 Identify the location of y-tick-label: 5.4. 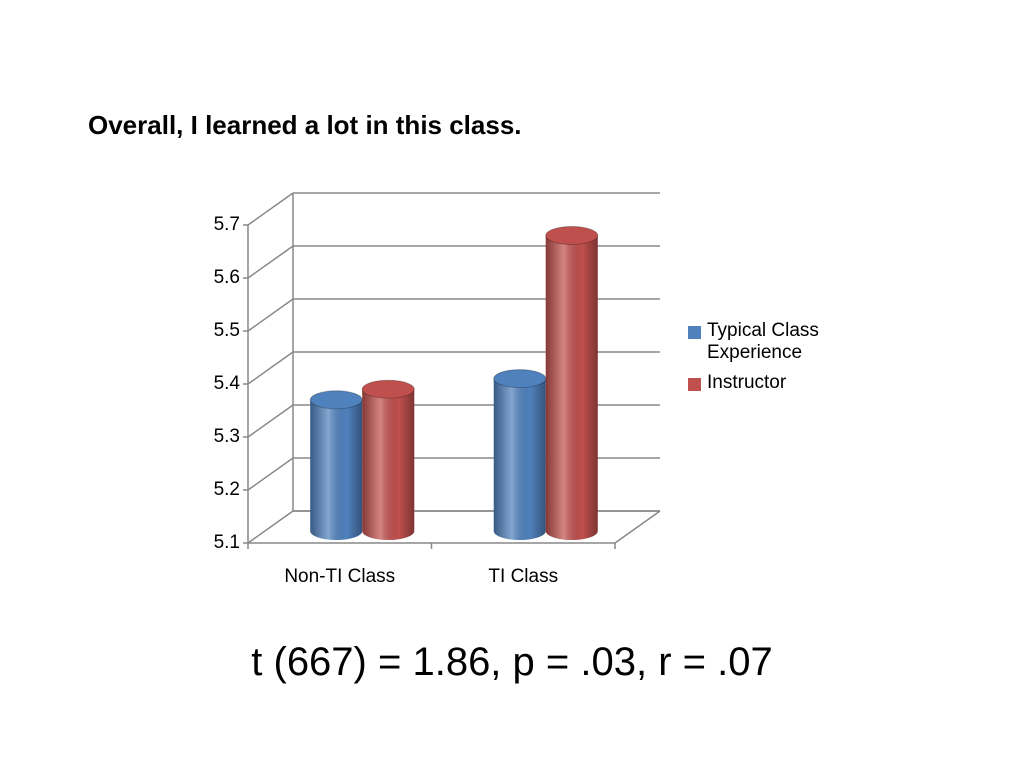
(227, 383).